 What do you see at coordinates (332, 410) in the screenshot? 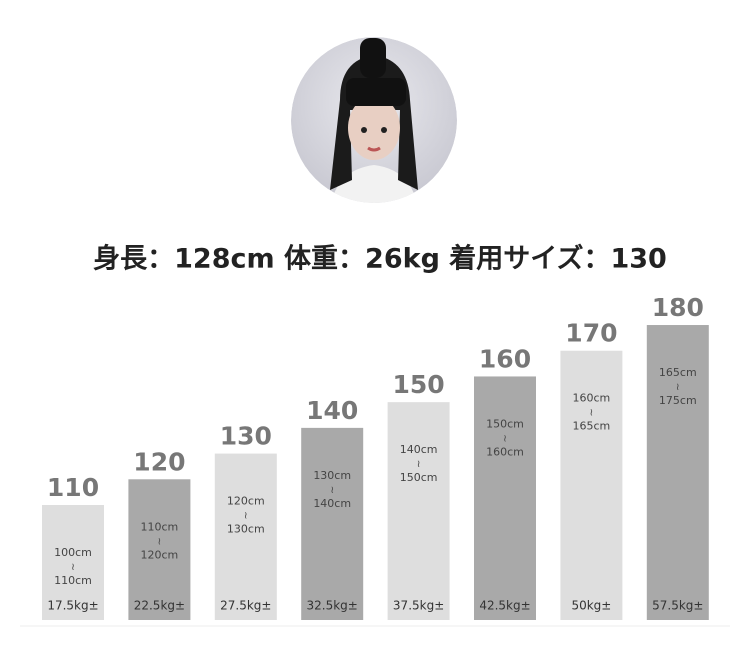
I see `size-label: 140` at bounding box center [332, 410].